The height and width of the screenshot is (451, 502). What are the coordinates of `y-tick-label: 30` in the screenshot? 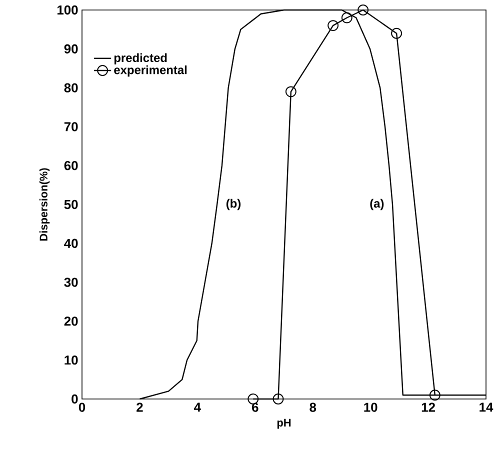 It's located at (71, 282).